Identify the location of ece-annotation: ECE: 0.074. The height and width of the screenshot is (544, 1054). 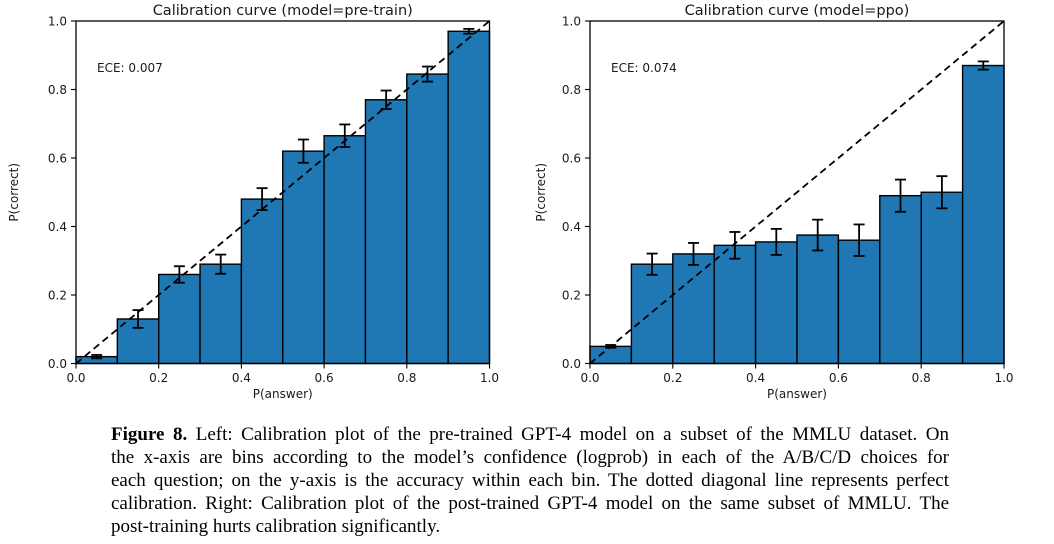
(644, 68).